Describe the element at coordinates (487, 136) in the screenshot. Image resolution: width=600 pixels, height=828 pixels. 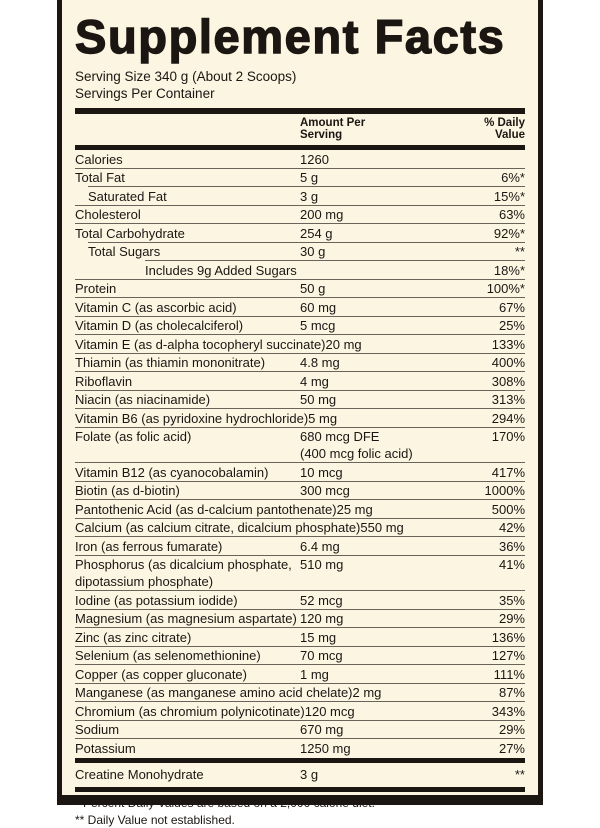
I see `dv-header-2: Value` at that location.